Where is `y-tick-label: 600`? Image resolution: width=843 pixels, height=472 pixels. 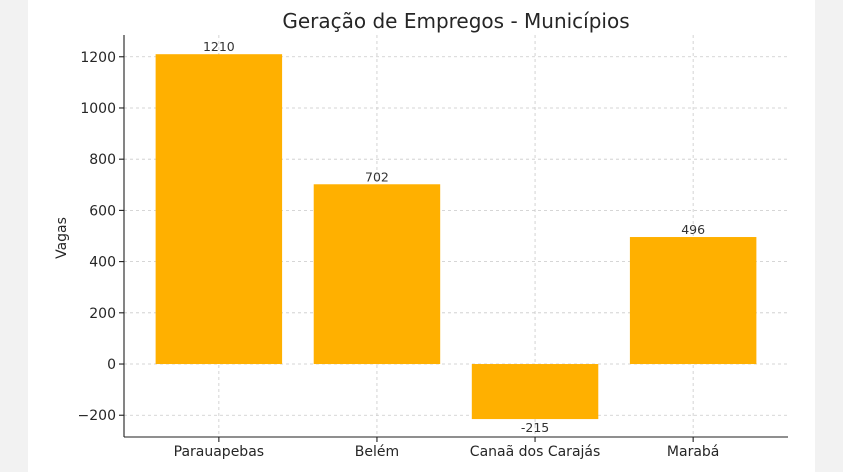
y-tick-label: 600 is located at coordinates (102, 211).